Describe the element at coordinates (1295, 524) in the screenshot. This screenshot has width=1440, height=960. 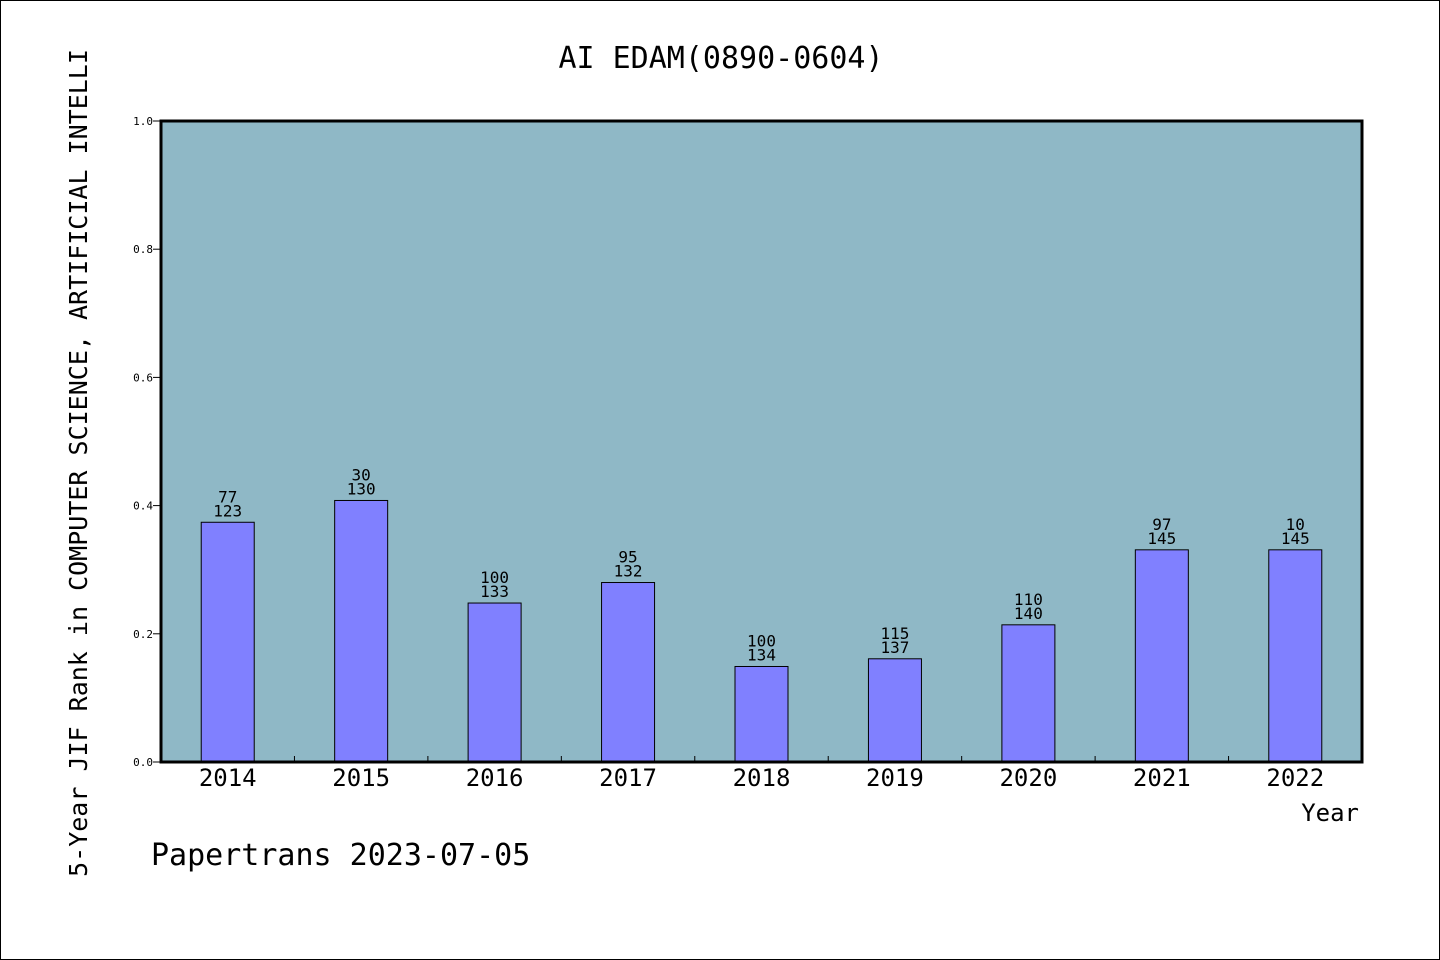
I see `bar-rank-label: 10` at that location.